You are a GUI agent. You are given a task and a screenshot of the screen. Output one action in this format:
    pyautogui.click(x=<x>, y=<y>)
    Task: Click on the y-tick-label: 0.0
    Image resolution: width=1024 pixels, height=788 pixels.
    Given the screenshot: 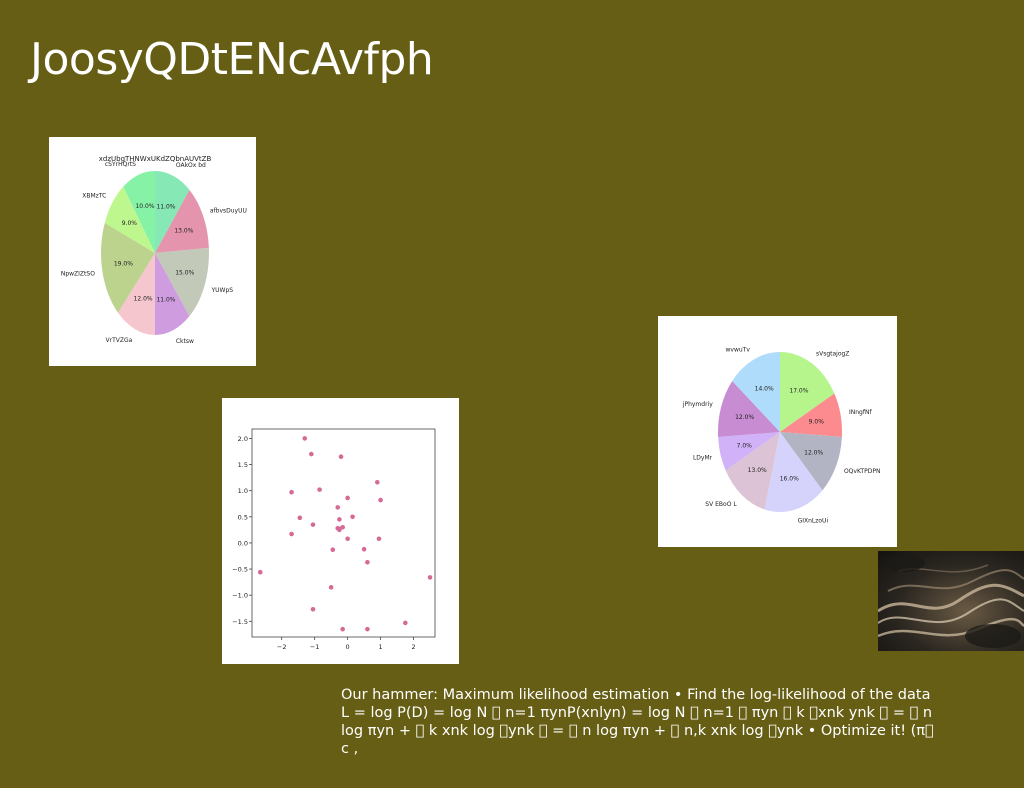 What is the action you would take?
    pyautogui.click(x=243, y=543)
    